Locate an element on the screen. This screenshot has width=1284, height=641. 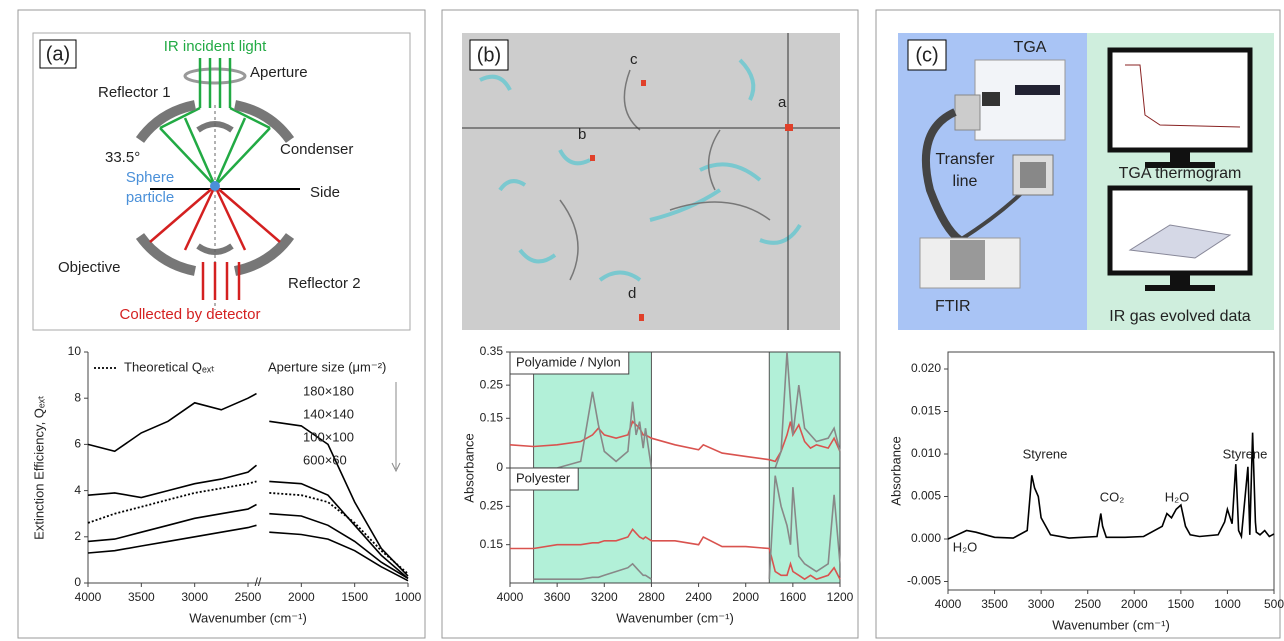
x-tick-label: 2400 is located at coordinates (698, 597).